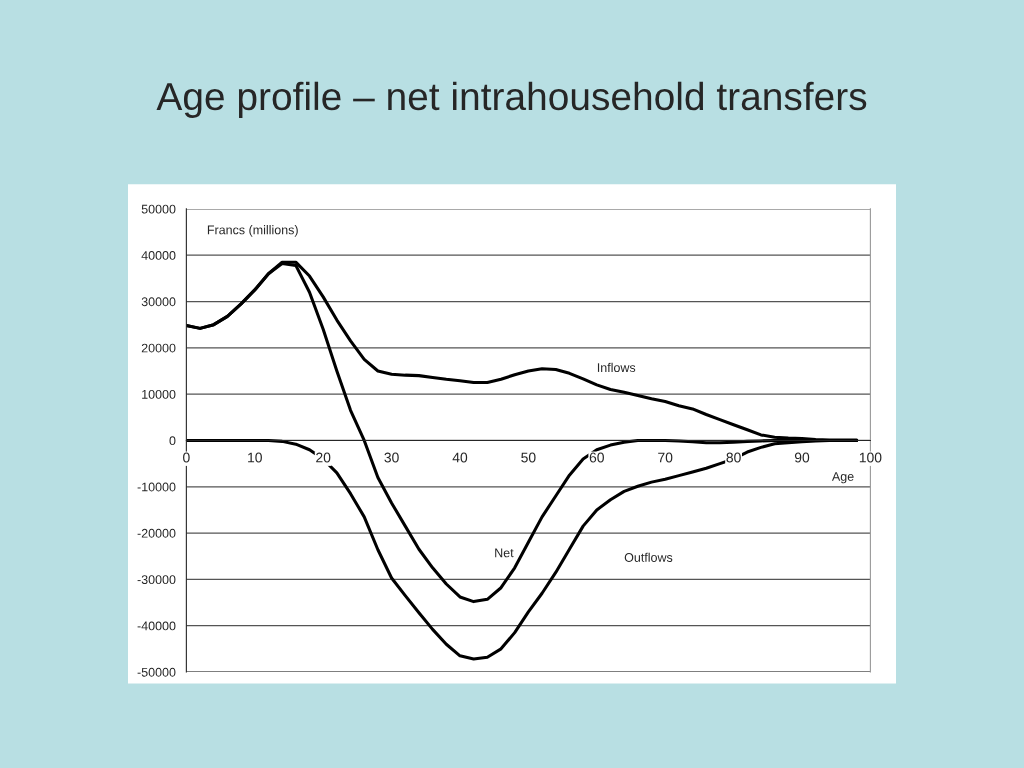  Describe the element at coordinates (648, 557) in the screenshot. I see `annotation: Outflows` at that location.